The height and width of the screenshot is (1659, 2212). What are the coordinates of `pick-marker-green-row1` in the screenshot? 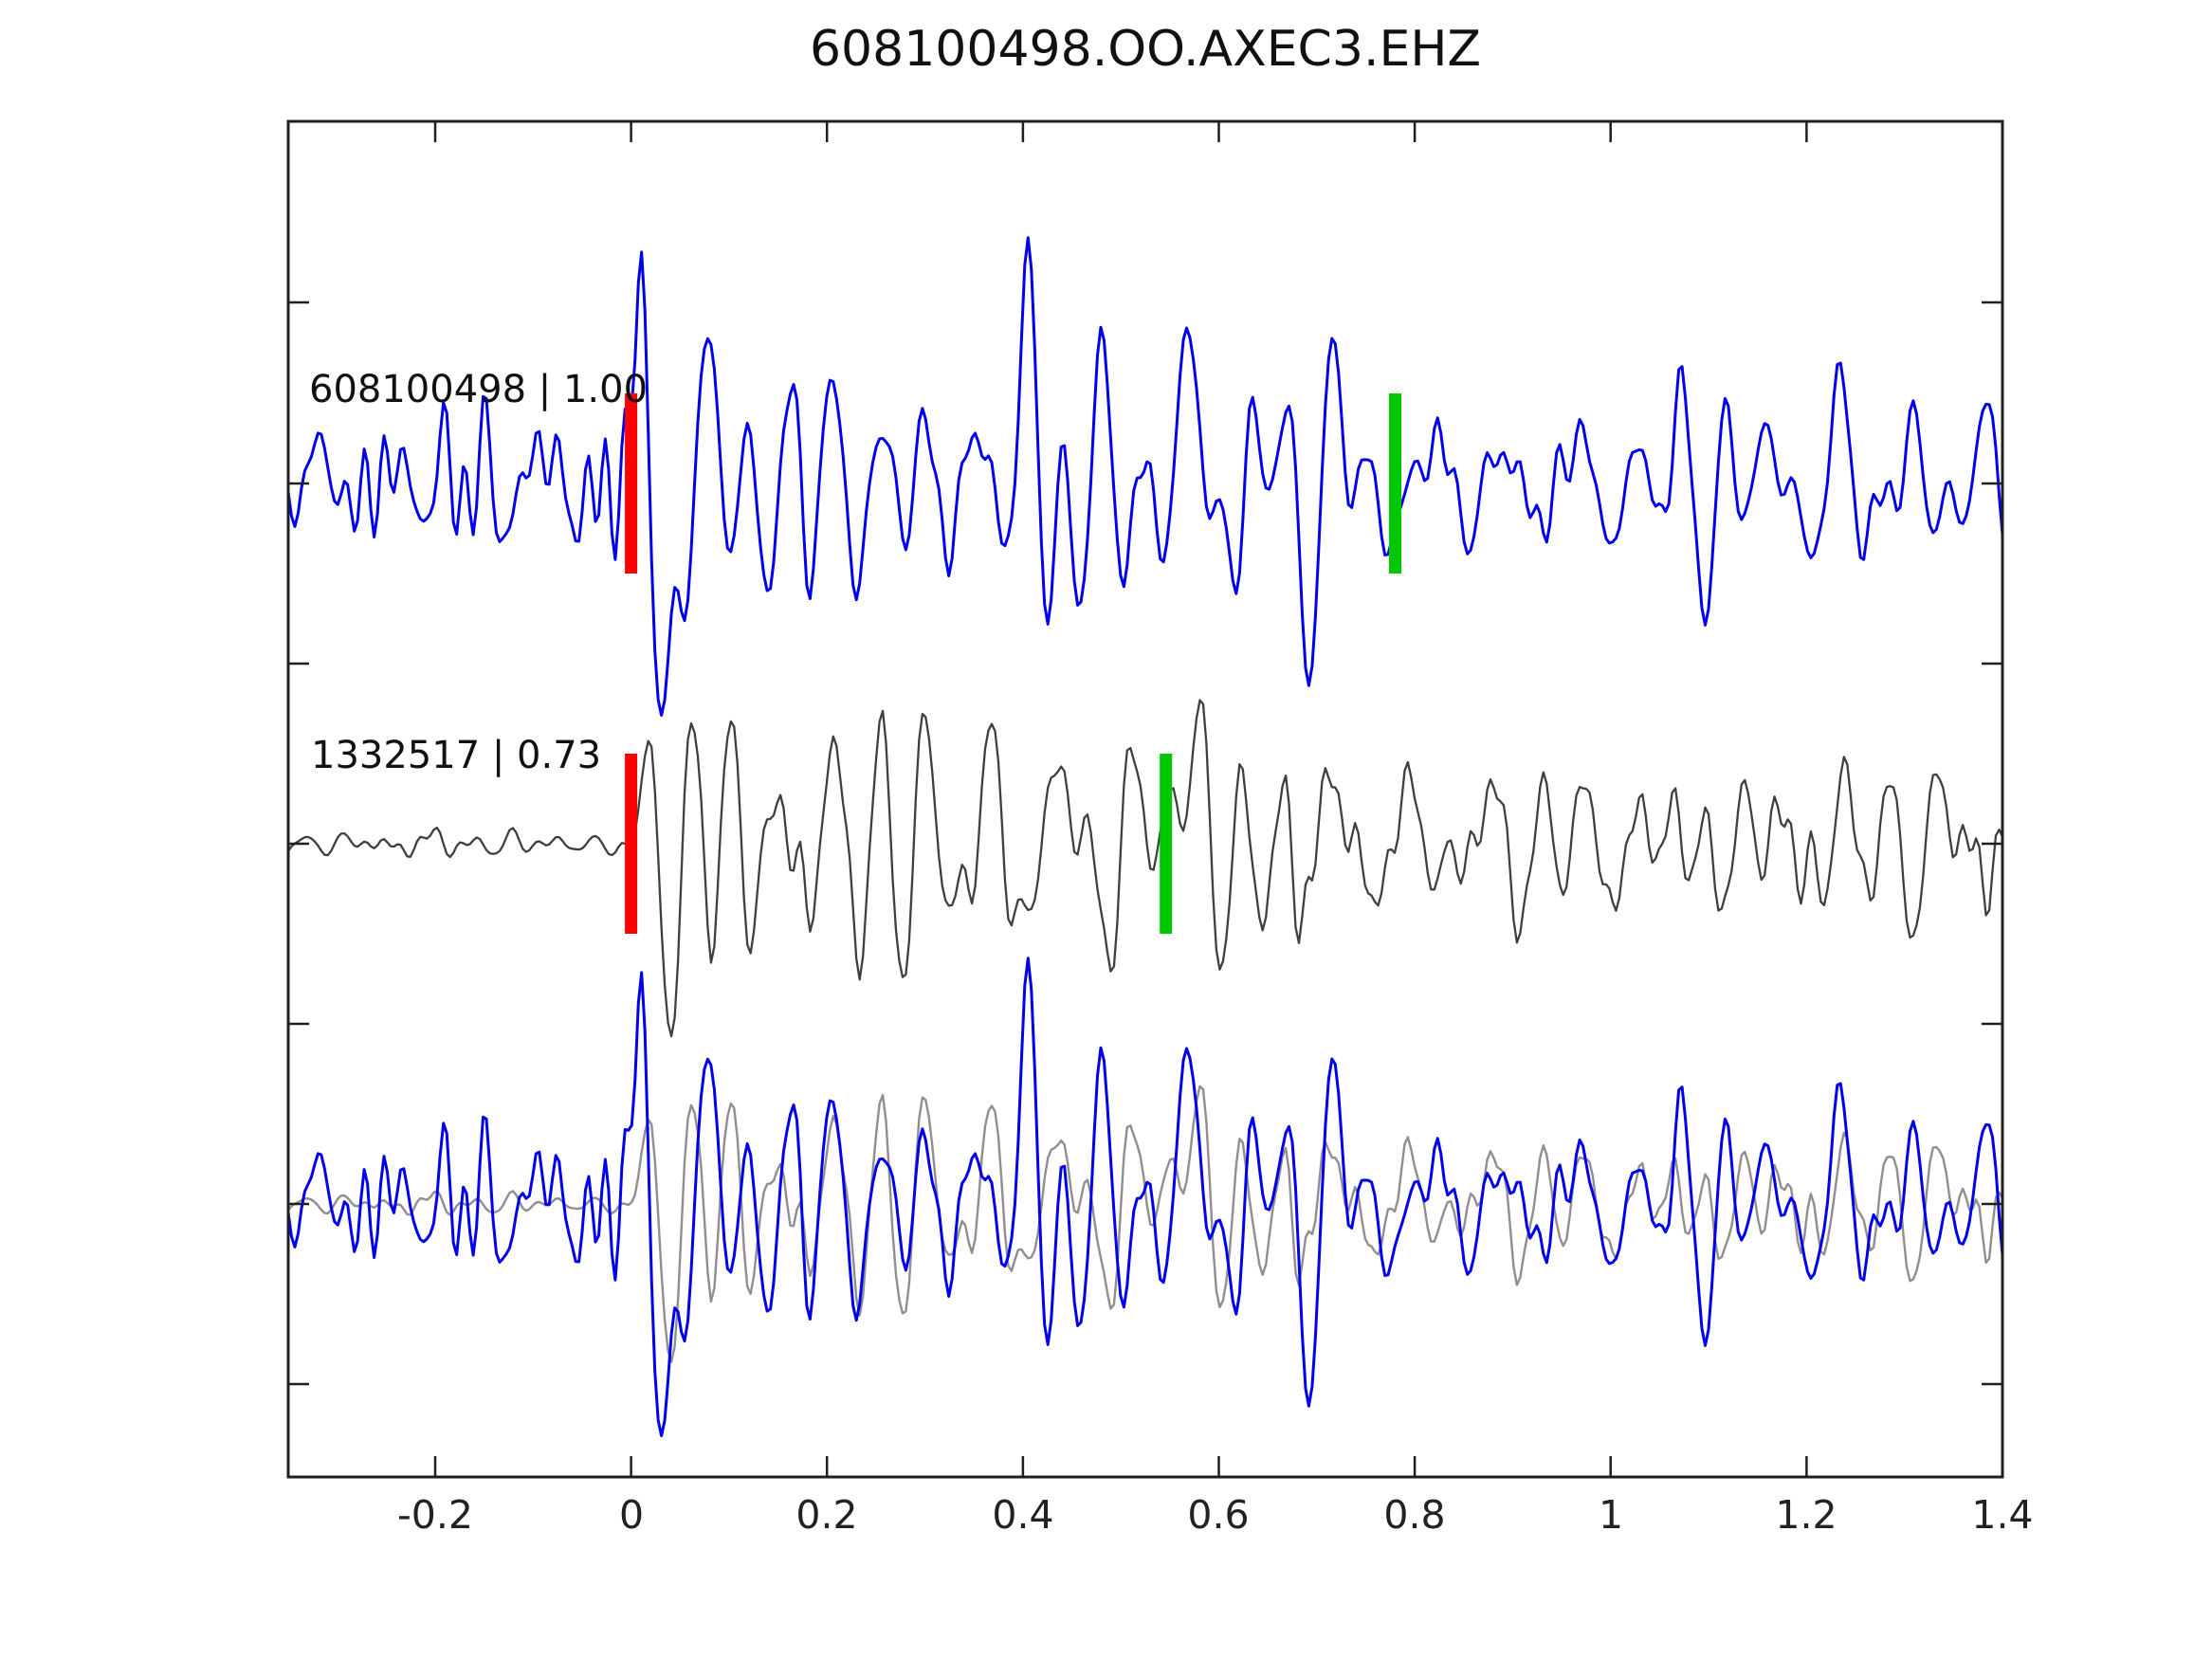 It's located at (1395, 483).